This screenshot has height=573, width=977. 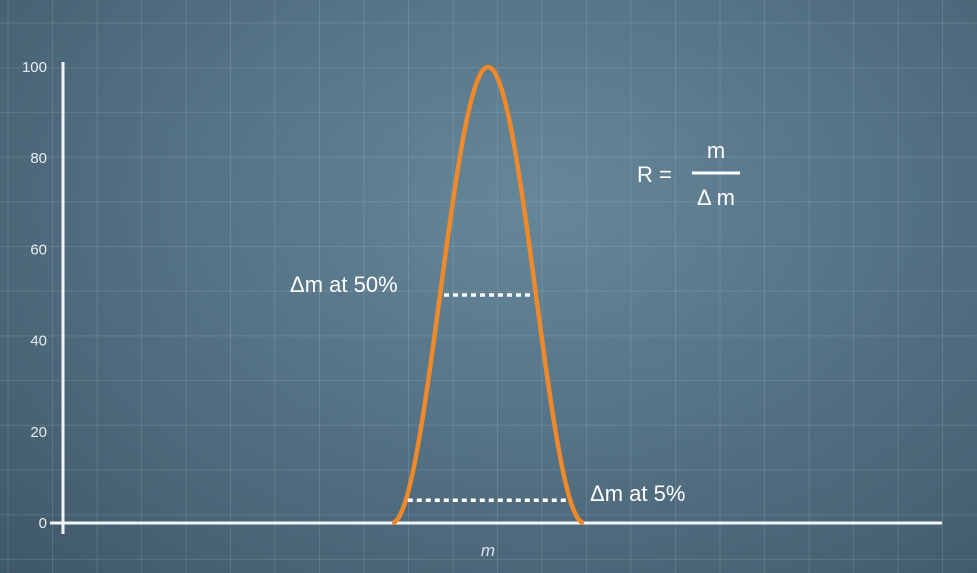 I want to click on y-tick-label: 0, so click(x=43, y=523).